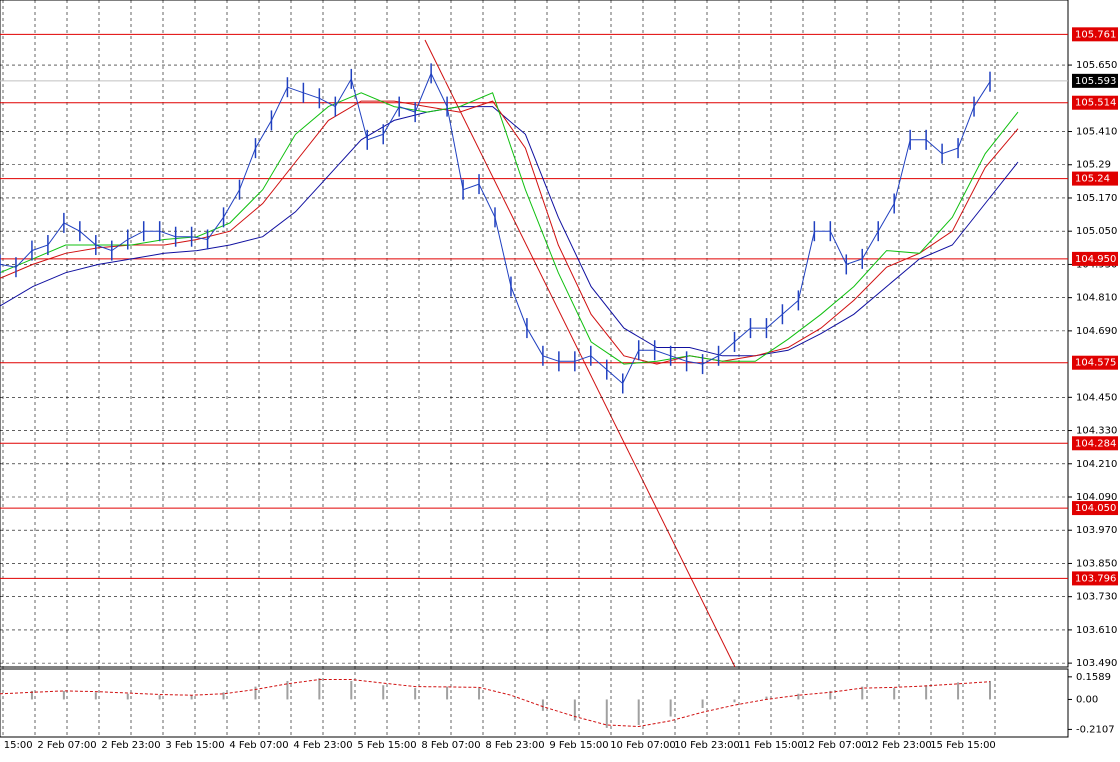  What do you see at coordinates (1087, 699) in the screenshot?
I see `indicator-tick-label: 0.00` at bounding box center [1087, 699].